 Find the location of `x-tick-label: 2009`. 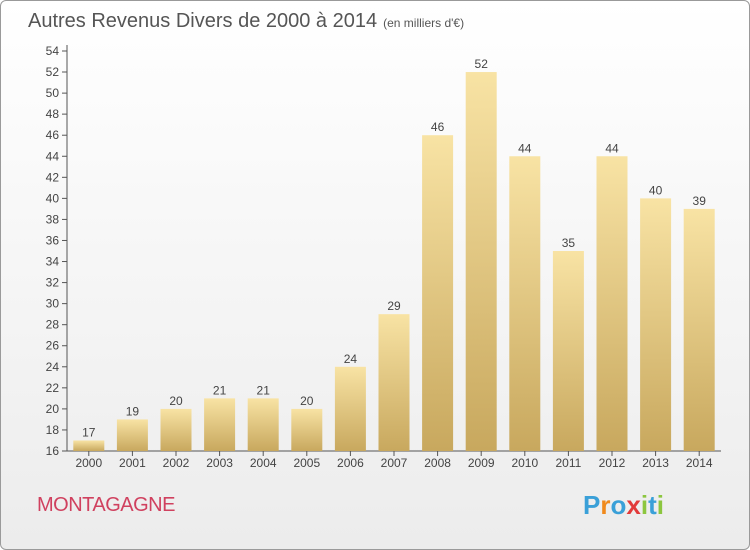

x-tick-label: 2009 is located at coordinates (481, 463).